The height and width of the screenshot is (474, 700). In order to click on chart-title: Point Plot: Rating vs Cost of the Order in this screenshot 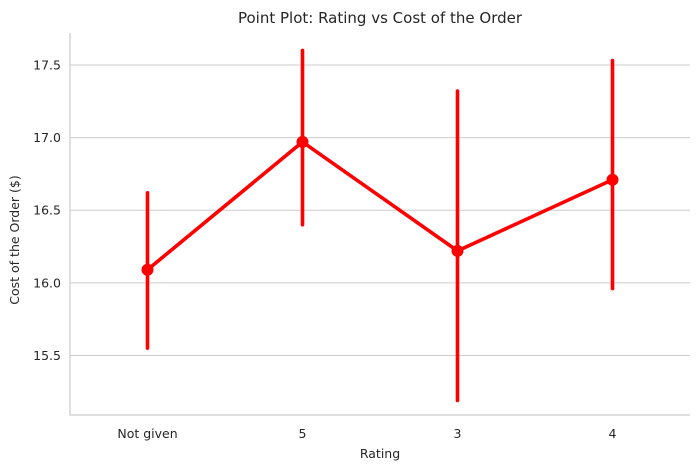, I will do `click(380, 18)`.